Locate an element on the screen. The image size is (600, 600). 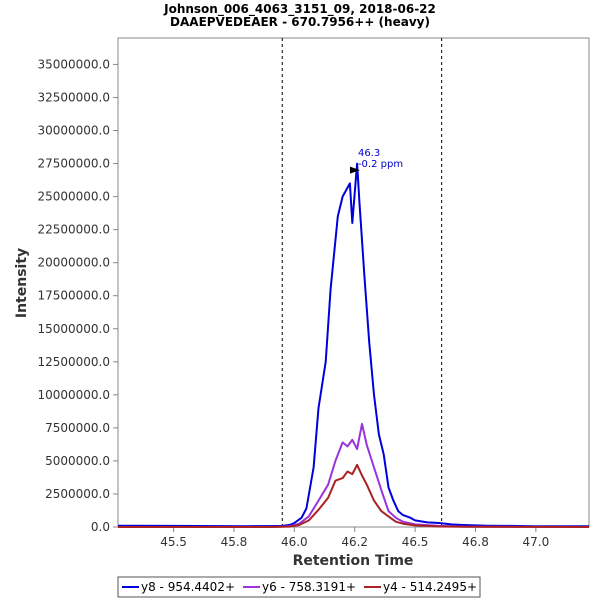
legend-item-label: y4 - 514.2495+ is located at coordinates (430, 587).